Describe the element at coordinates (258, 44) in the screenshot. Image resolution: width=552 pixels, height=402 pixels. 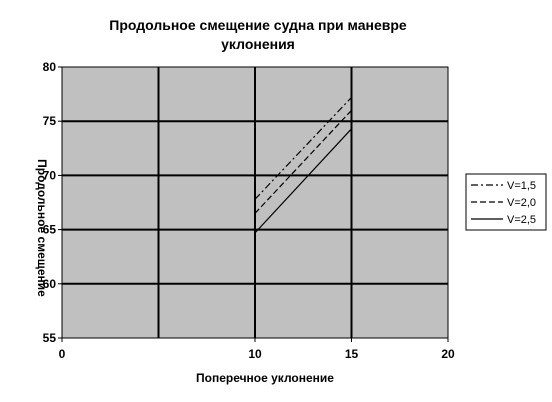
I see `chart-title-line-2: уклонения` at that location.